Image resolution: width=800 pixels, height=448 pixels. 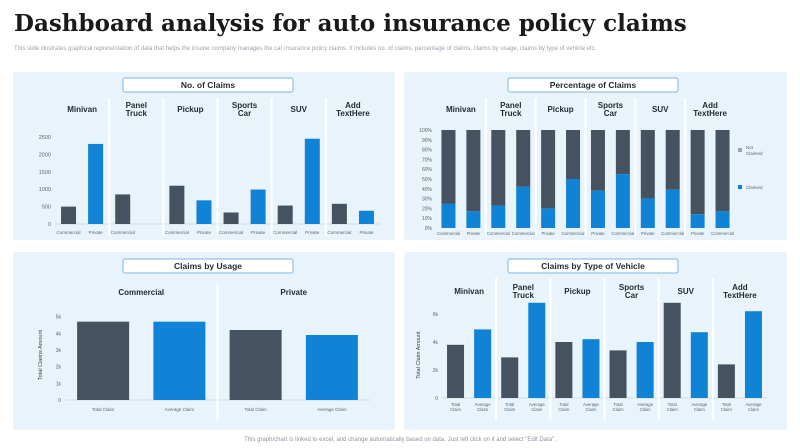 I want to click on claims-vehicle-type-group-label: Add TextHere, so click(x=740, y=291).